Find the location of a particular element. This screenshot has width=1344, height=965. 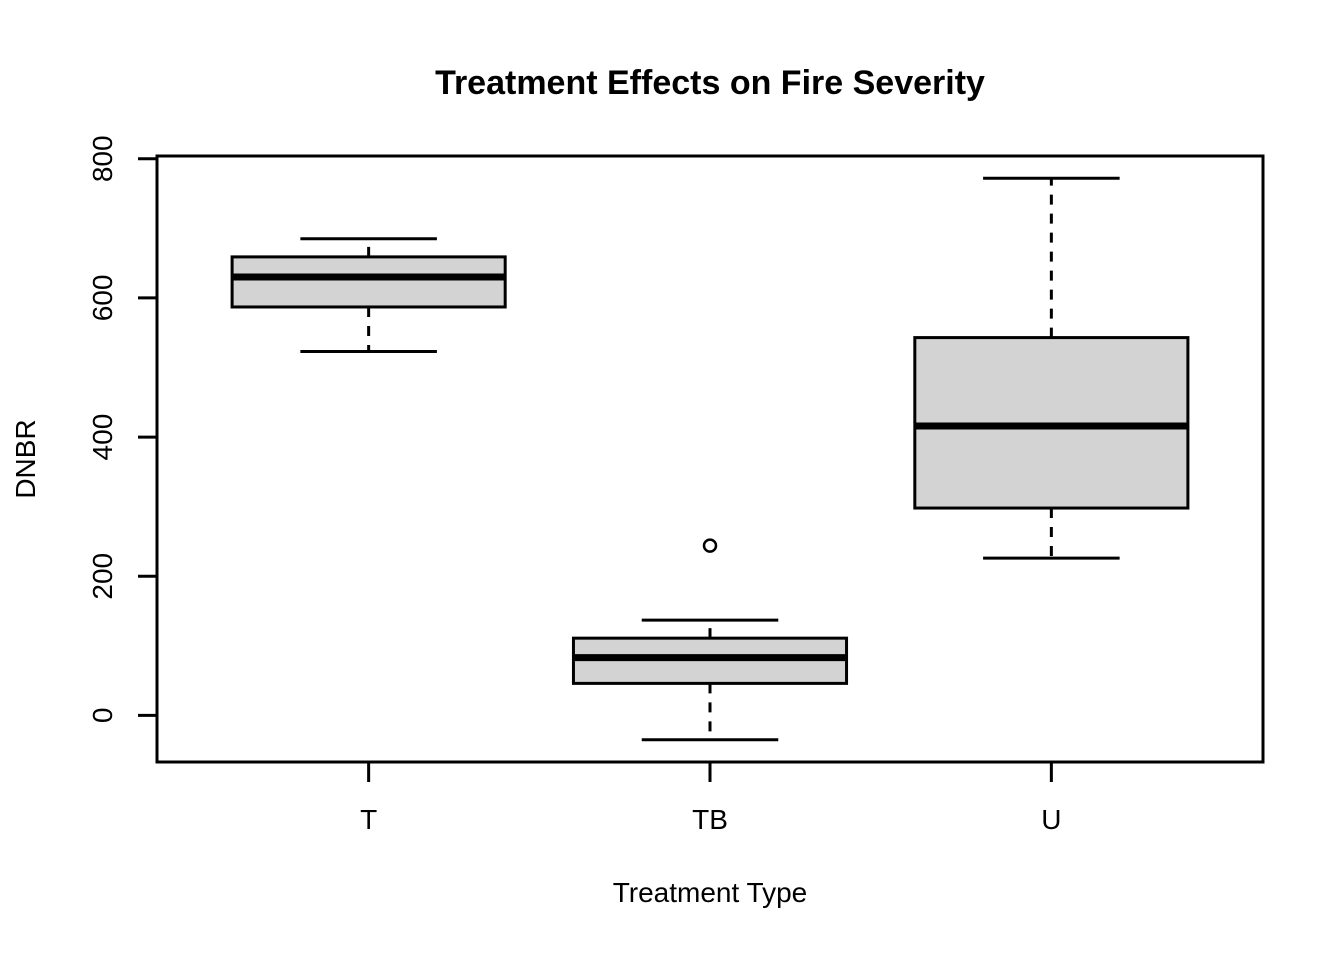

x-tick-label: T is located at coordinates (368, 819).